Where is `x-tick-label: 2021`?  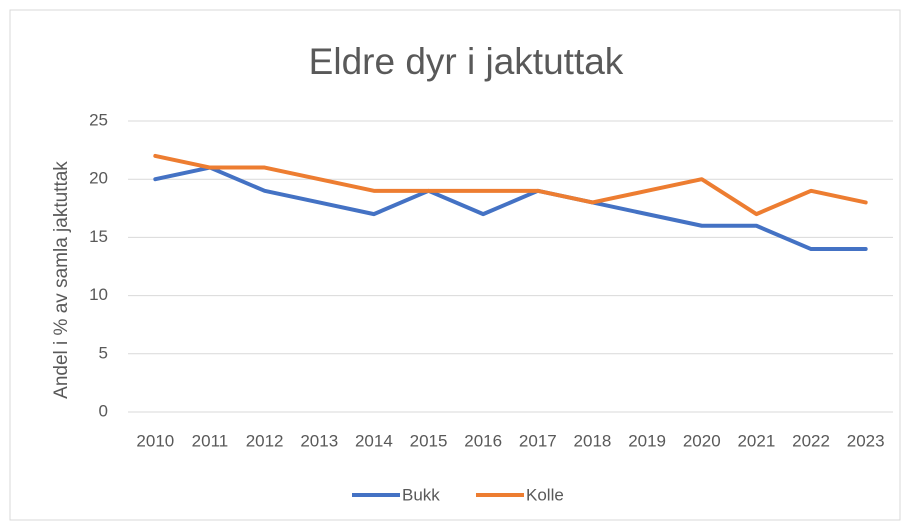
x-tick-label: 2021 is located at coordinates (756, 440).